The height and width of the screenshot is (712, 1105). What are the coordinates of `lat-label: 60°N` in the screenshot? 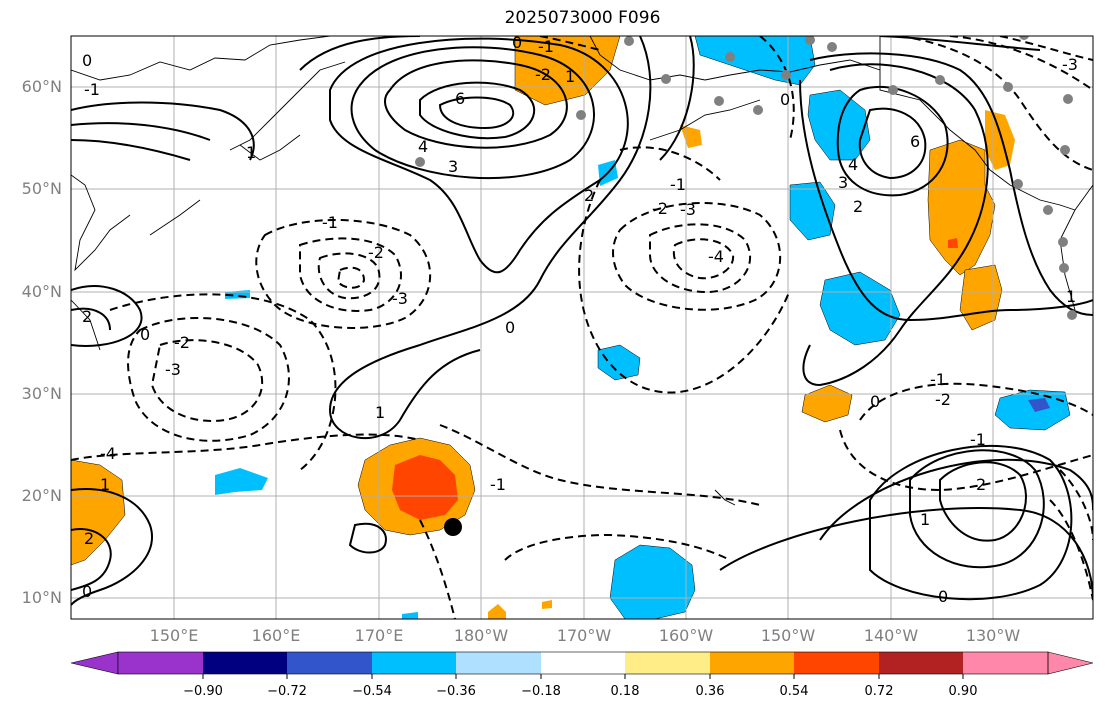 It's located at (41, 86).